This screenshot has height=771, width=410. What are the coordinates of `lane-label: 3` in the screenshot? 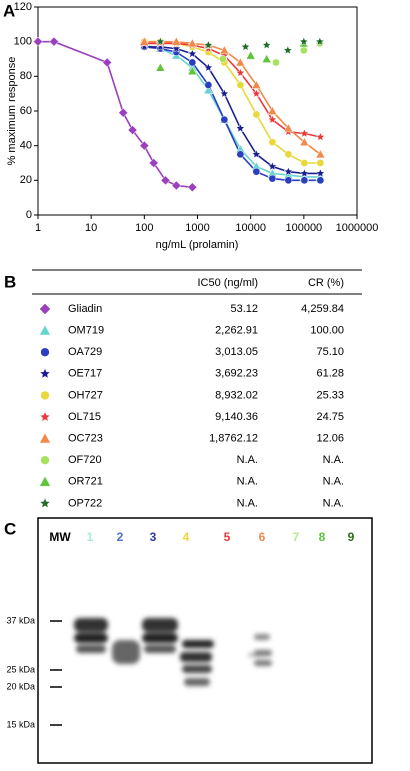 It's located at (153, 537).